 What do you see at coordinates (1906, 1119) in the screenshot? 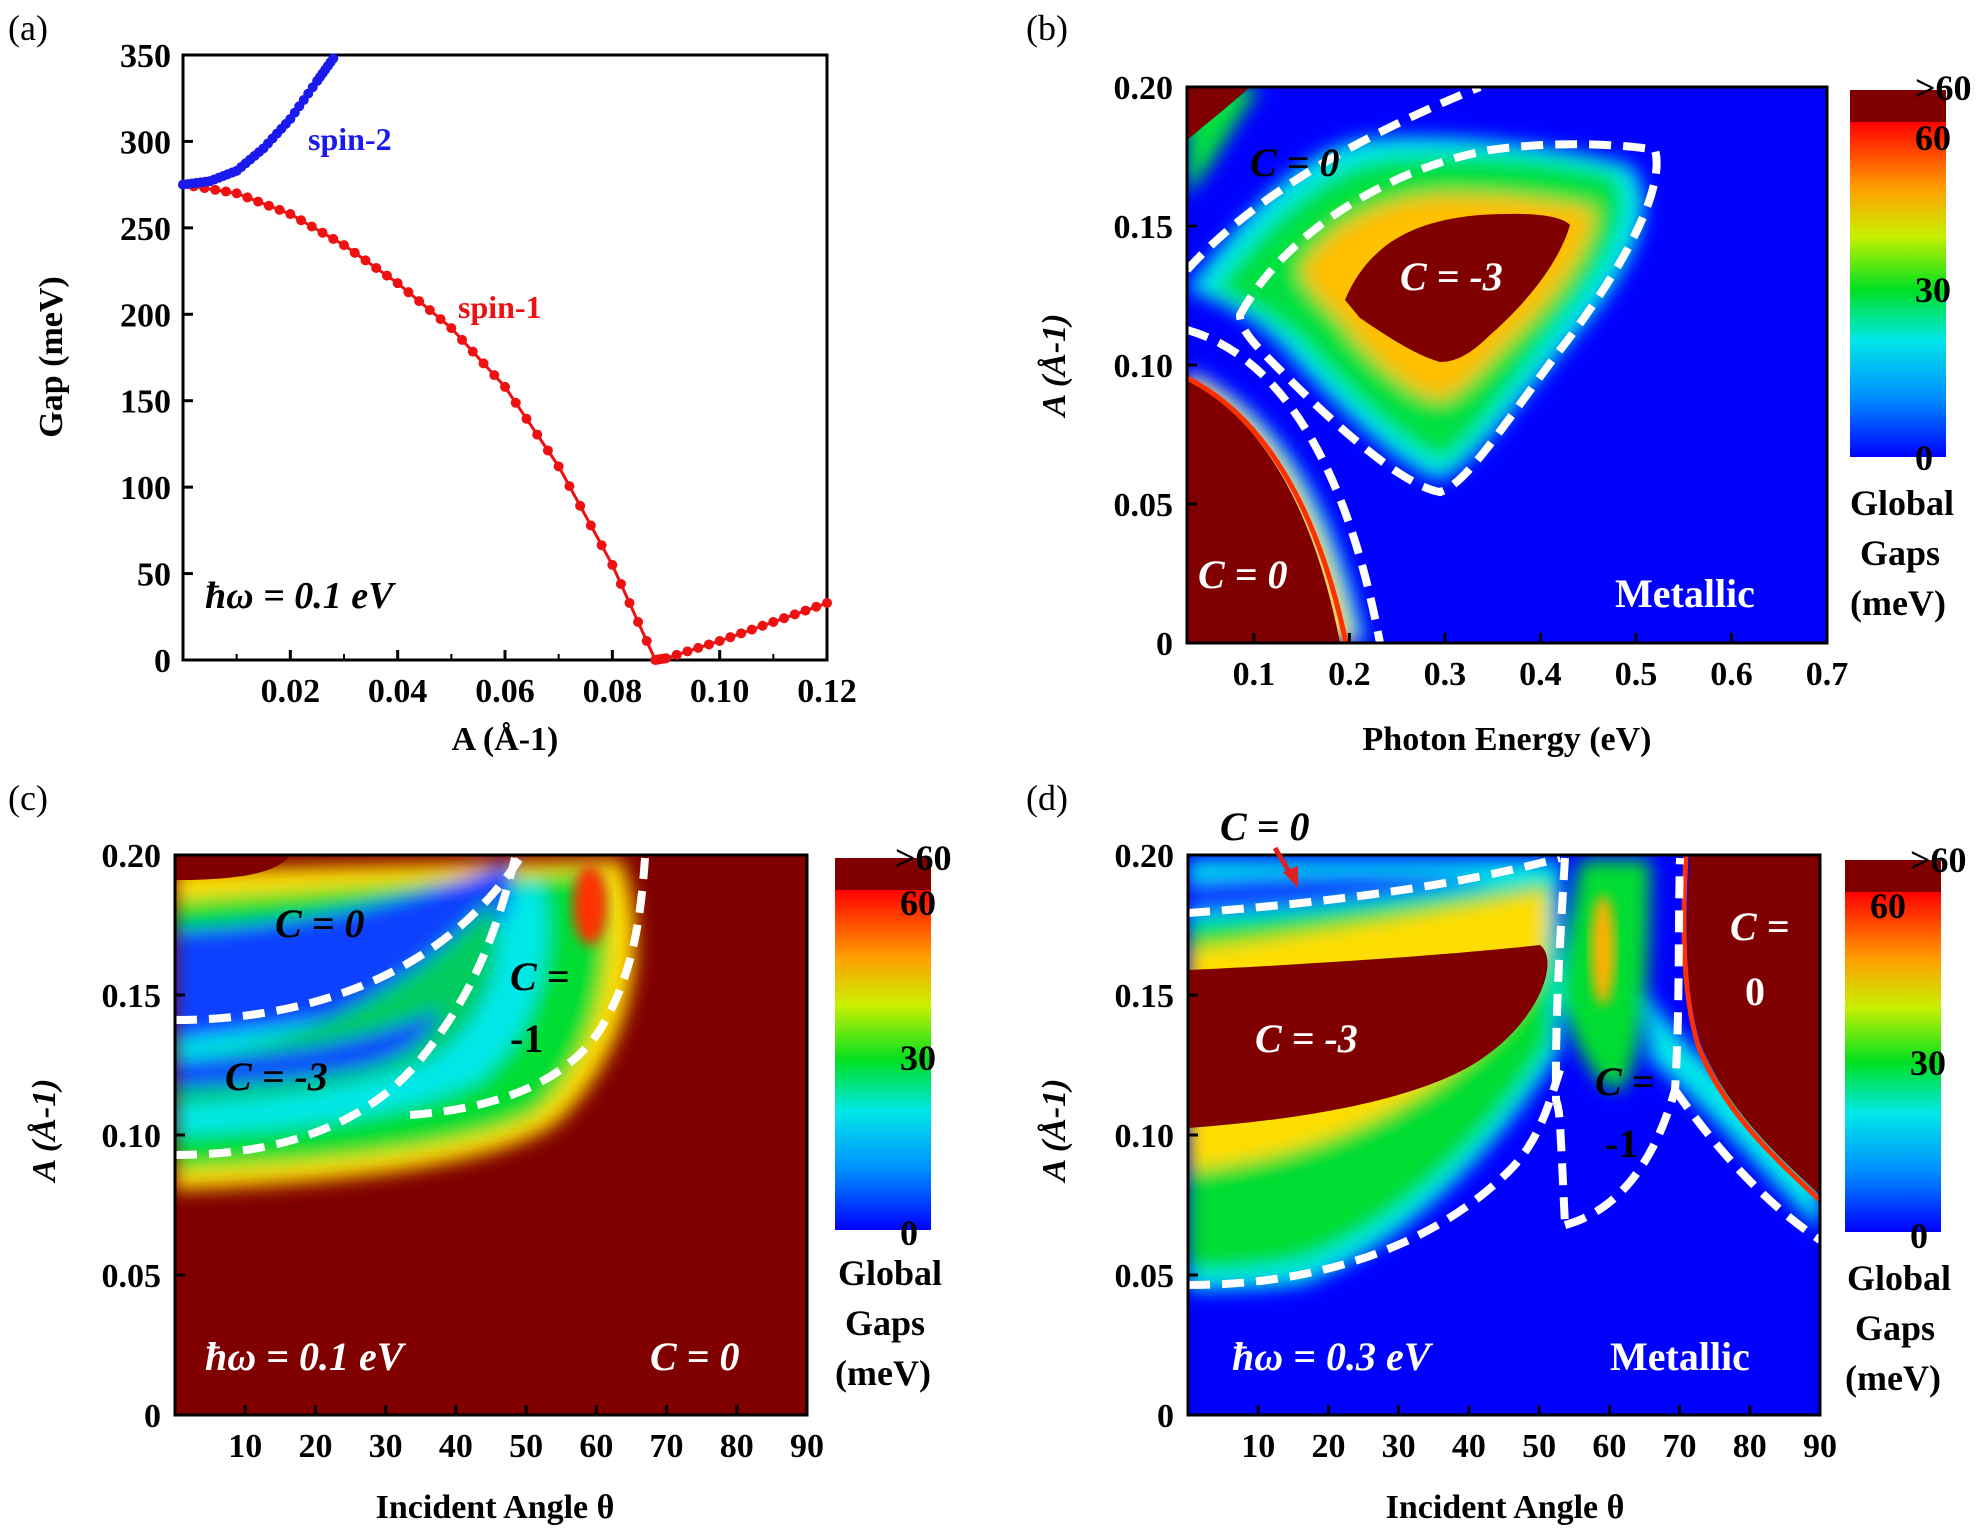
I see `colorbar-d: >60 60 30 0 Global Gaps (meV)` at bounding box center [1906, 1119].